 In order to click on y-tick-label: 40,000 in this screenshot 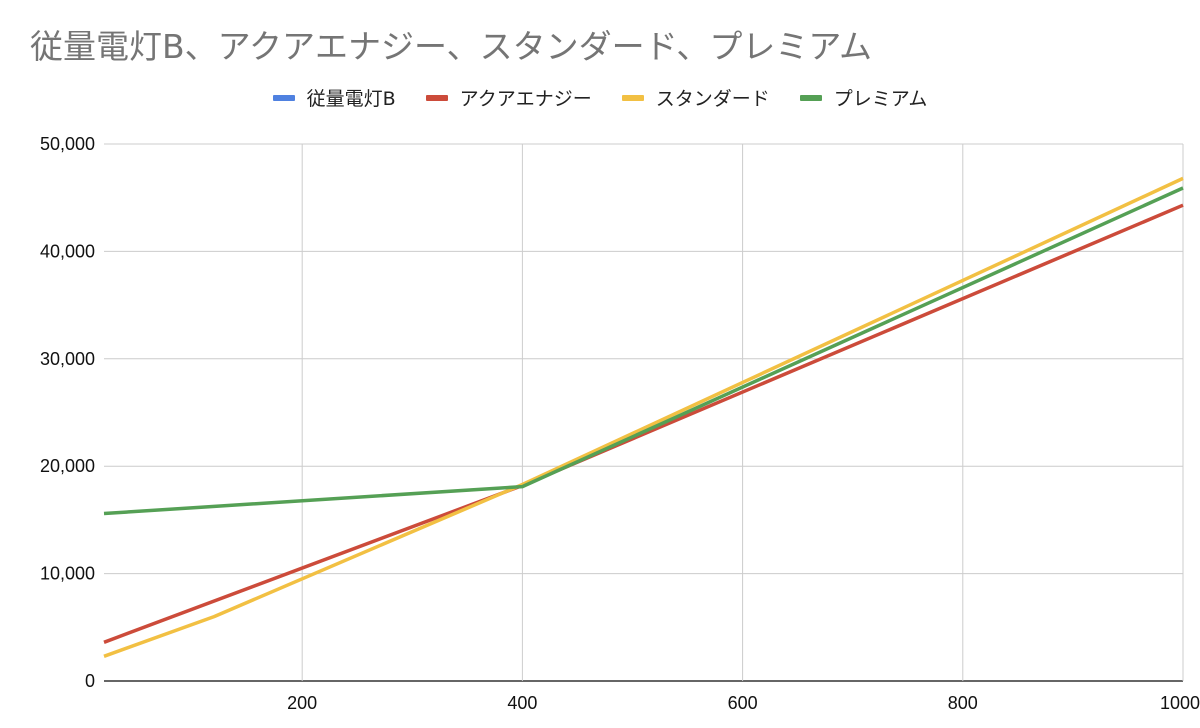, I will do `click(67, 251)`.